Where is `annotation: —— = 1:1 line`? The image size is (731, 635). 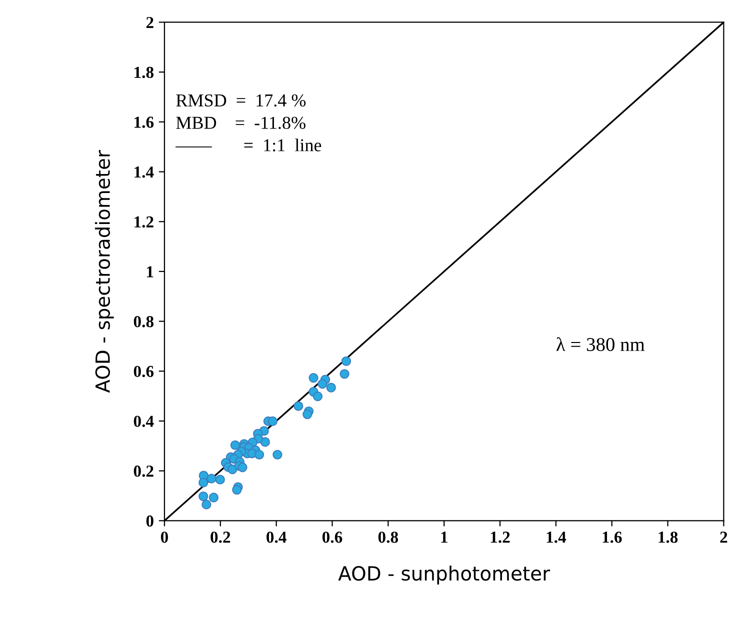 annotation: —— = 1:1 line is located at coordinates (249, 145).